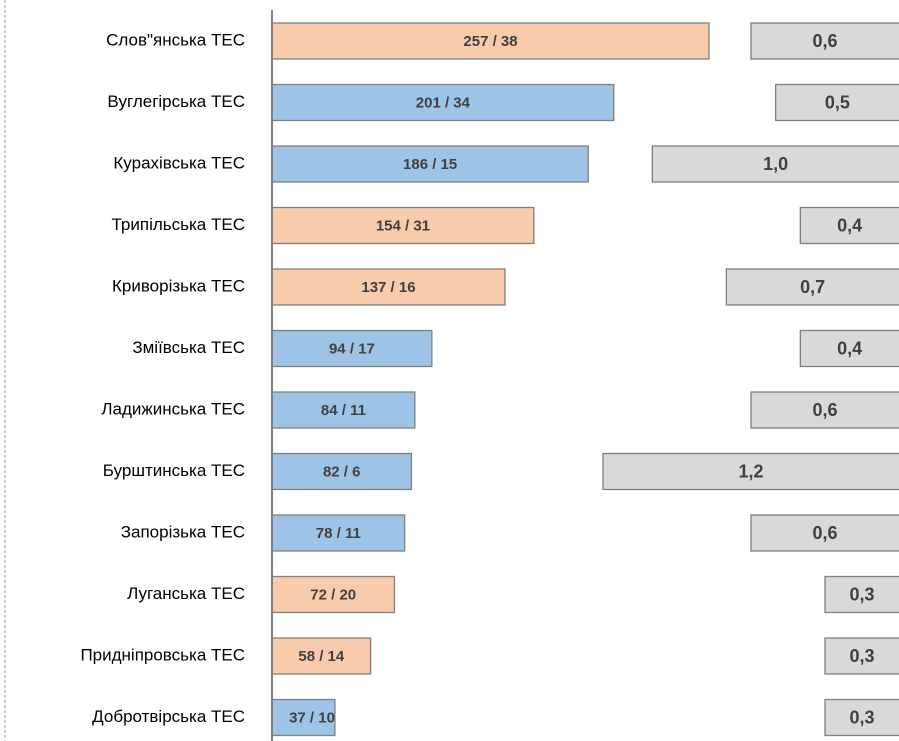 Image resolution: width=899 pixels, height=741 pixels. Describe the element at coordinates (168, 716) in the screenshot. I see `category-label: Добротвірська ТЕС` at that location.